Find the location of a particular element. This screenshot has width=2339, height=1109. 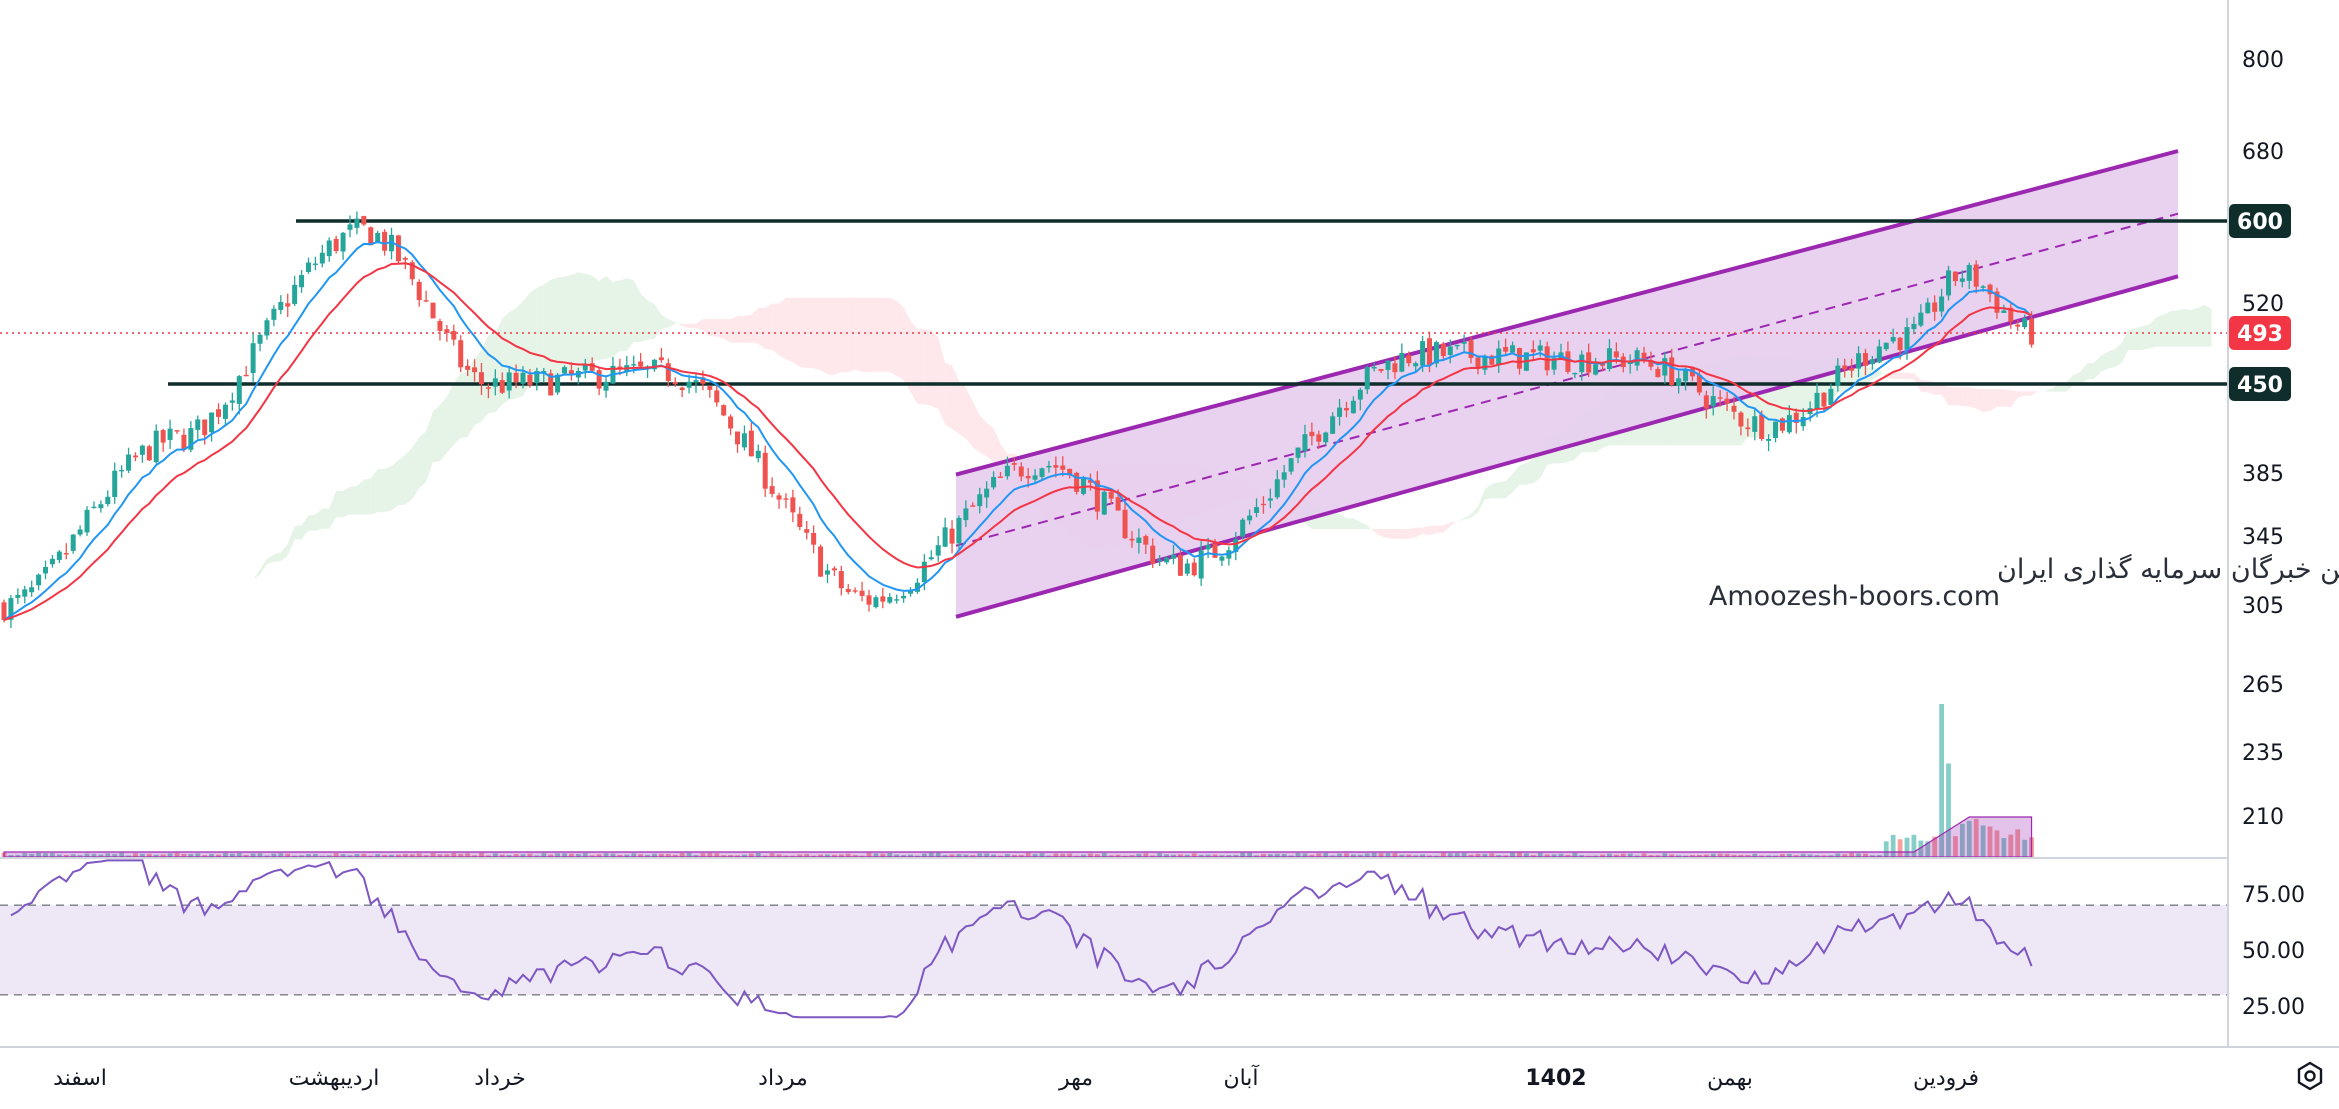

settings-icon is located at coordinates (2310, 1076).